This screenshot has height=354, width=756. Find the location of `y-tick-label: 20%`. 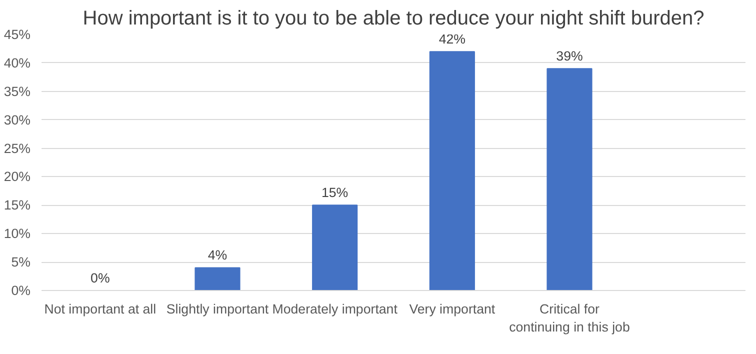

y-tick-label: 20% is located at coordinates (17, 176).